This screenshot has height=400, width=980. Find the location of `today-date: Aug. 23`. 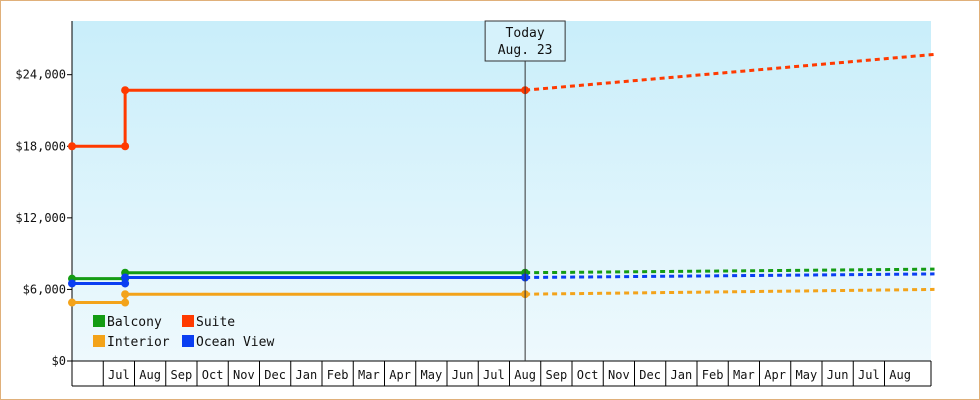

today-date: Aug. 23 is located at coordinates (525, 50).